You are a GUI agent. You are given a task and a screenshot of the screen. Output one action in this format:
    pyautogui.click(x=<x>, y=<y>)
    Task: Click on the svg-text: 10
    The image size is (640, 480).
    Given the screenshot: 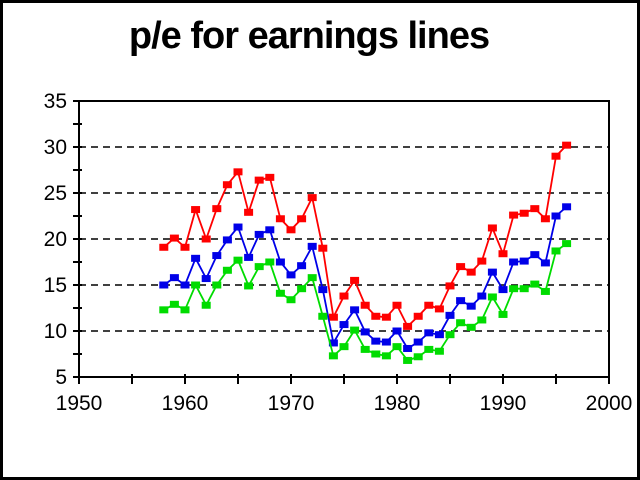 What is the action you would take?
    pyautogui.click(x=55, y=331)
    